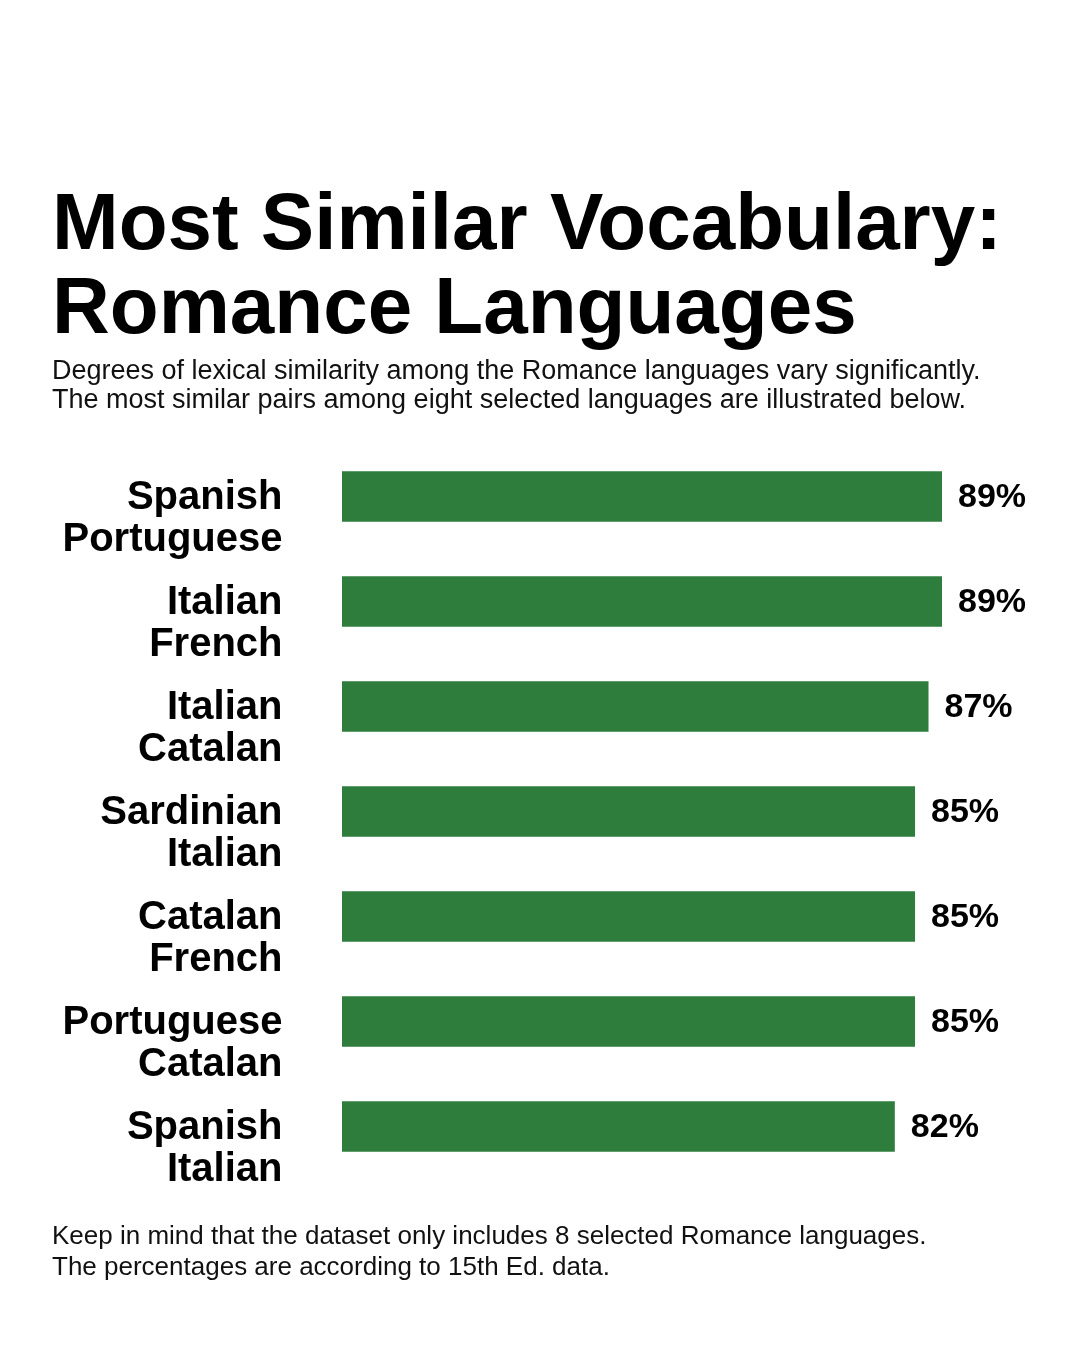 The width and height of the screenshot is (1080, 1350). What do you see at coordinates (172, 515) in the screenshot?
I see `y-tick-label: Spanish Portuguese` at bounding box center [172, 515].